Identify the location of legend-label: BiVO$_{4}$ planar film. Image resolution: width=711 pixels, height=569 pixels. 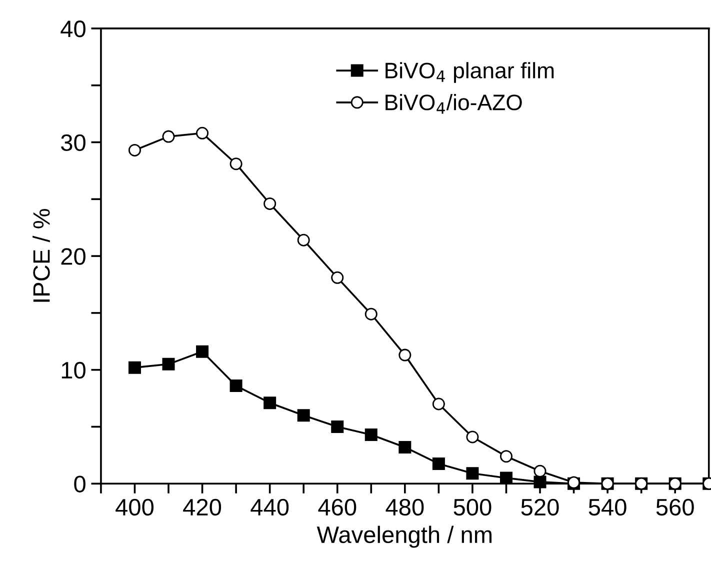
(470, 72).